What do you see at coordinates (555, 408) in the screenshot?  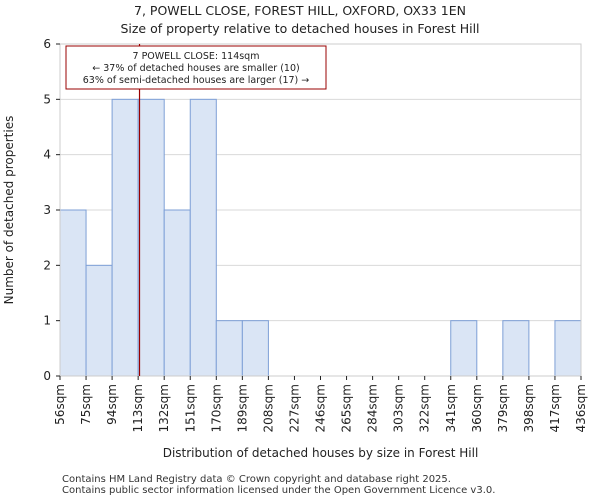 I see `x-tick-label-417sqm: 417sqm` at bounding box center [555, 408].